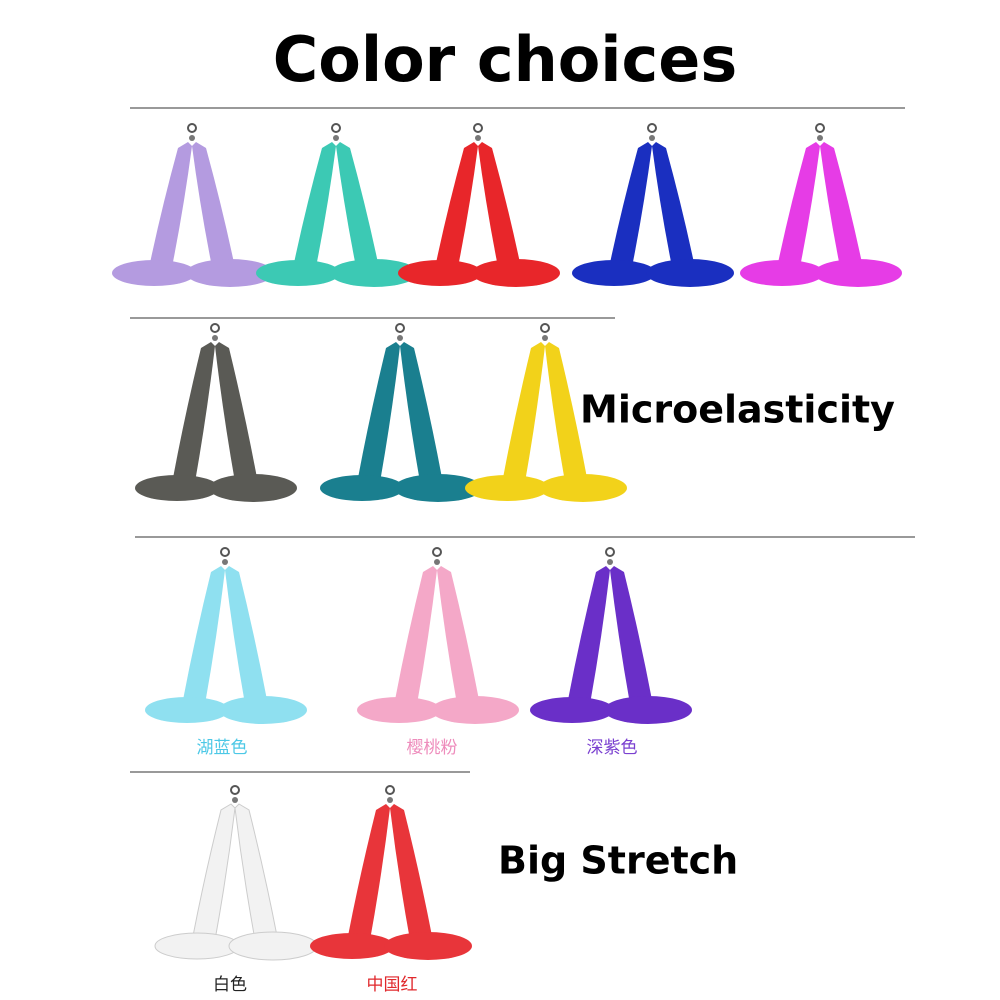 The height and width of the screenshot is (1000, 1000). Describe the element at coordinates (432, 748) in the screenshot. I see `color-caption: 樱桃粉` at that location.